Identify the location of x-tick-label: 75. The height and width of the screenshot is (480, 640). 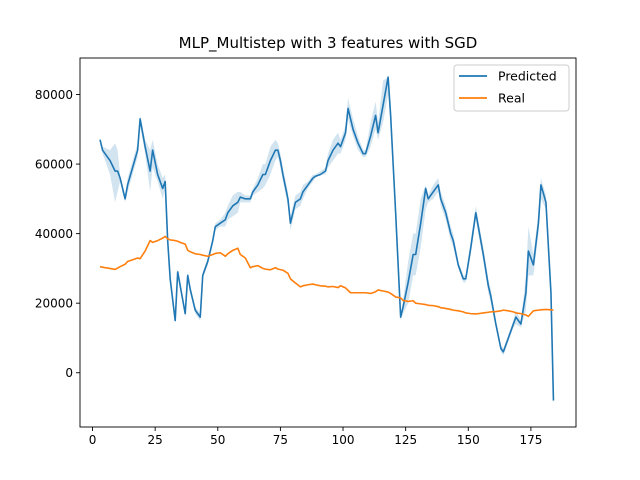
(280, 440).